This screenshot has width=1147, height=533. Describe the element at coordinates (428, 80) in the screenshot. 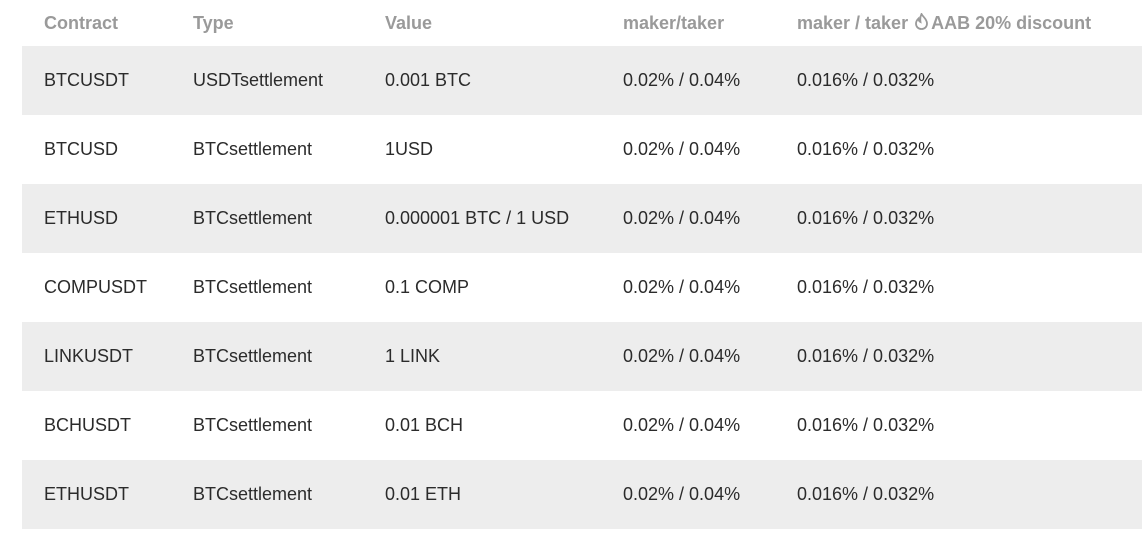

I see `value-cell: 0.001 BTC` at that location.